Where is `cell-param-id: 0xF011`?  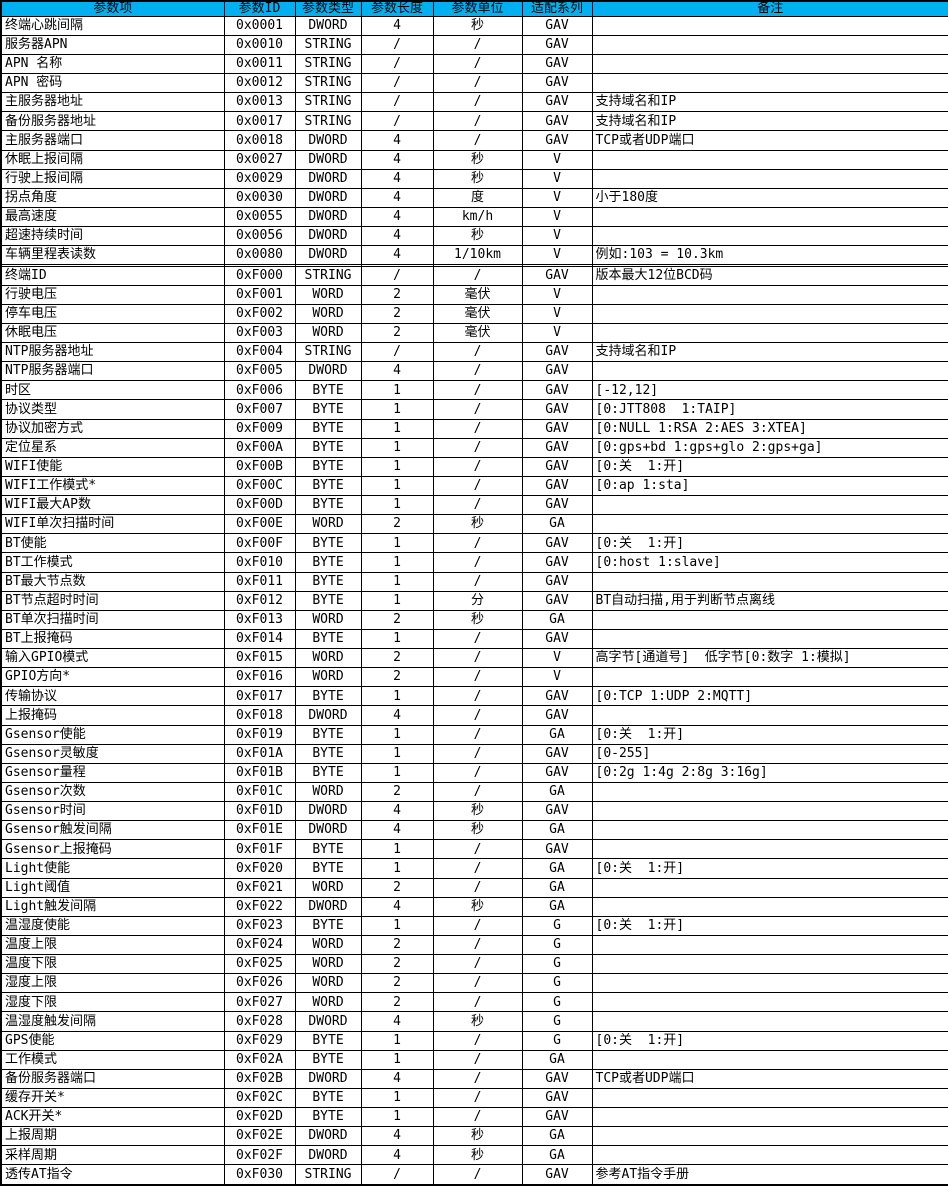
cell-param-id: 0xF011 is located at coordinates (259, 581).